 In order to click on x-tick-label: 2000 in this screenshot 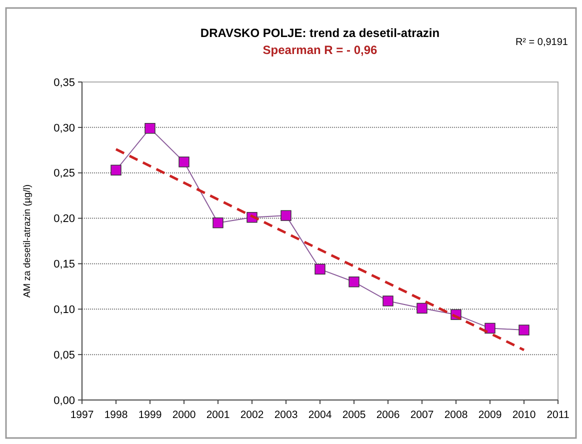, I will do `click(184, 415)`.